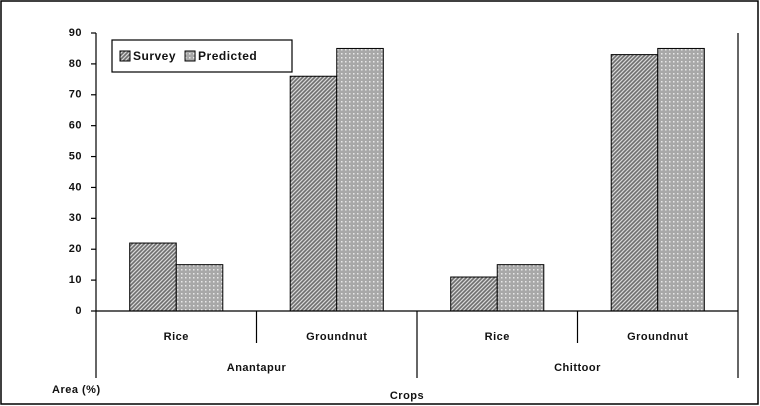  What do you see at coordinates (75, 126) in the screenshot?
I see `y-tick-label: 60` at bounding box center [75, 126].